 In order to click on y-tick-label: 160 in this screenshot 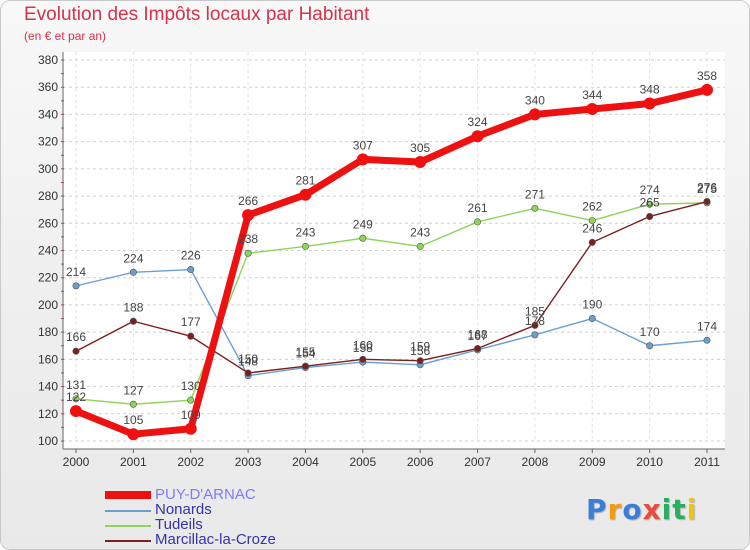, I will do `click(48, 359)`.